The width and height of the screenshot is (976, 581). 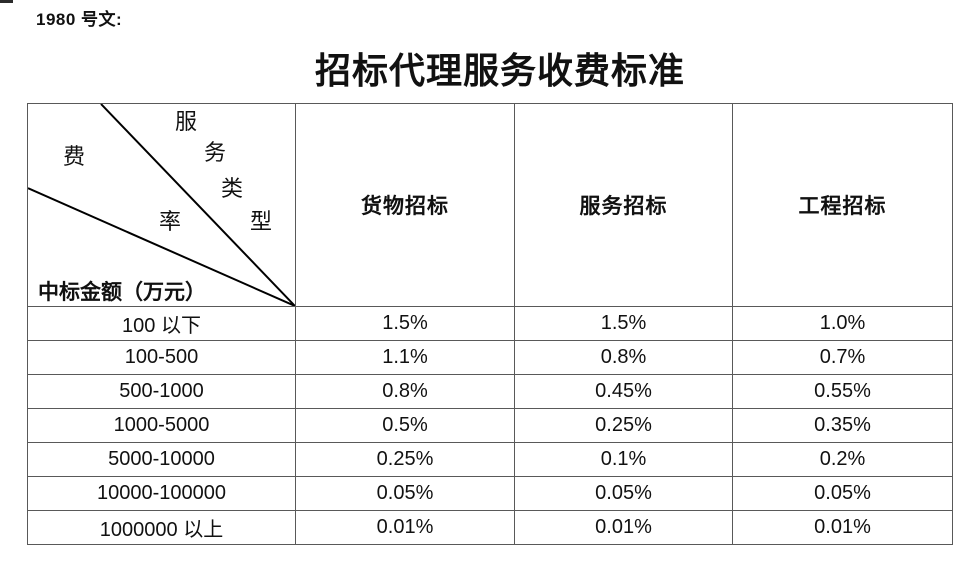 What do you see at coordinates (6, 1) in the screenshot?
I see `scan-edge-artifact` at bounding box center [6, 1].